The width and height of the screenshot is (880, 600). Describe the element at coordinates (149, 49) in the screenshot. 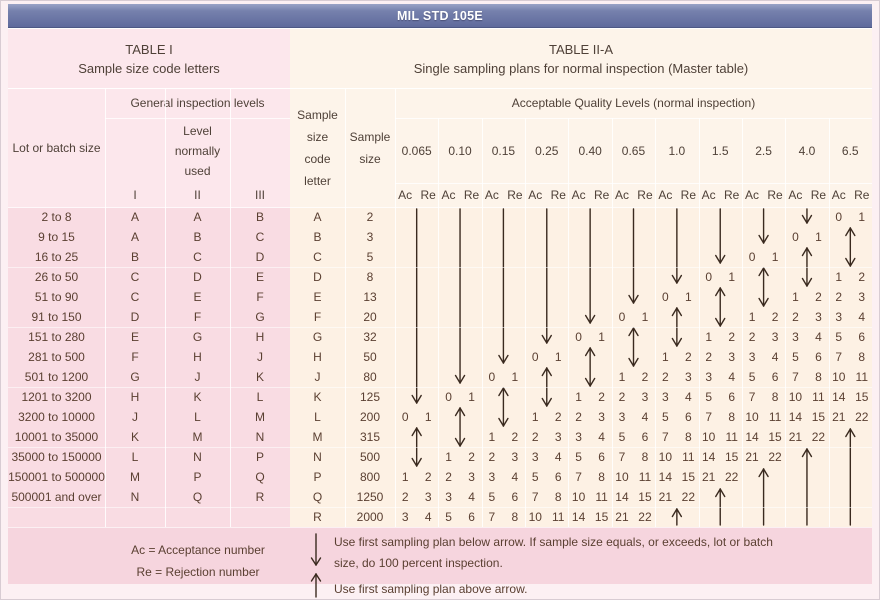

I see `table1-title: TABLE I` at that location.